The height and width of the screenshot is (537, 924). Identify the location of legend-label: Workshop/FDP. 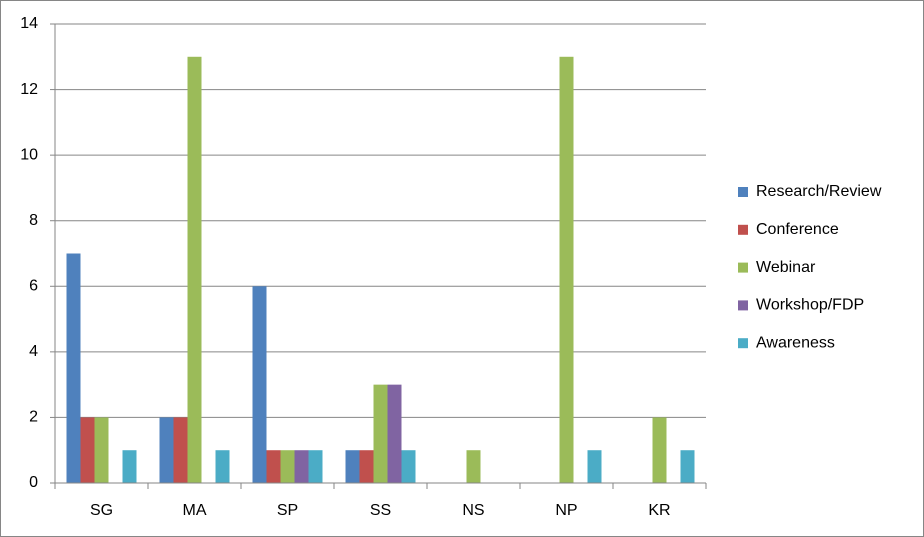
(810, 305).